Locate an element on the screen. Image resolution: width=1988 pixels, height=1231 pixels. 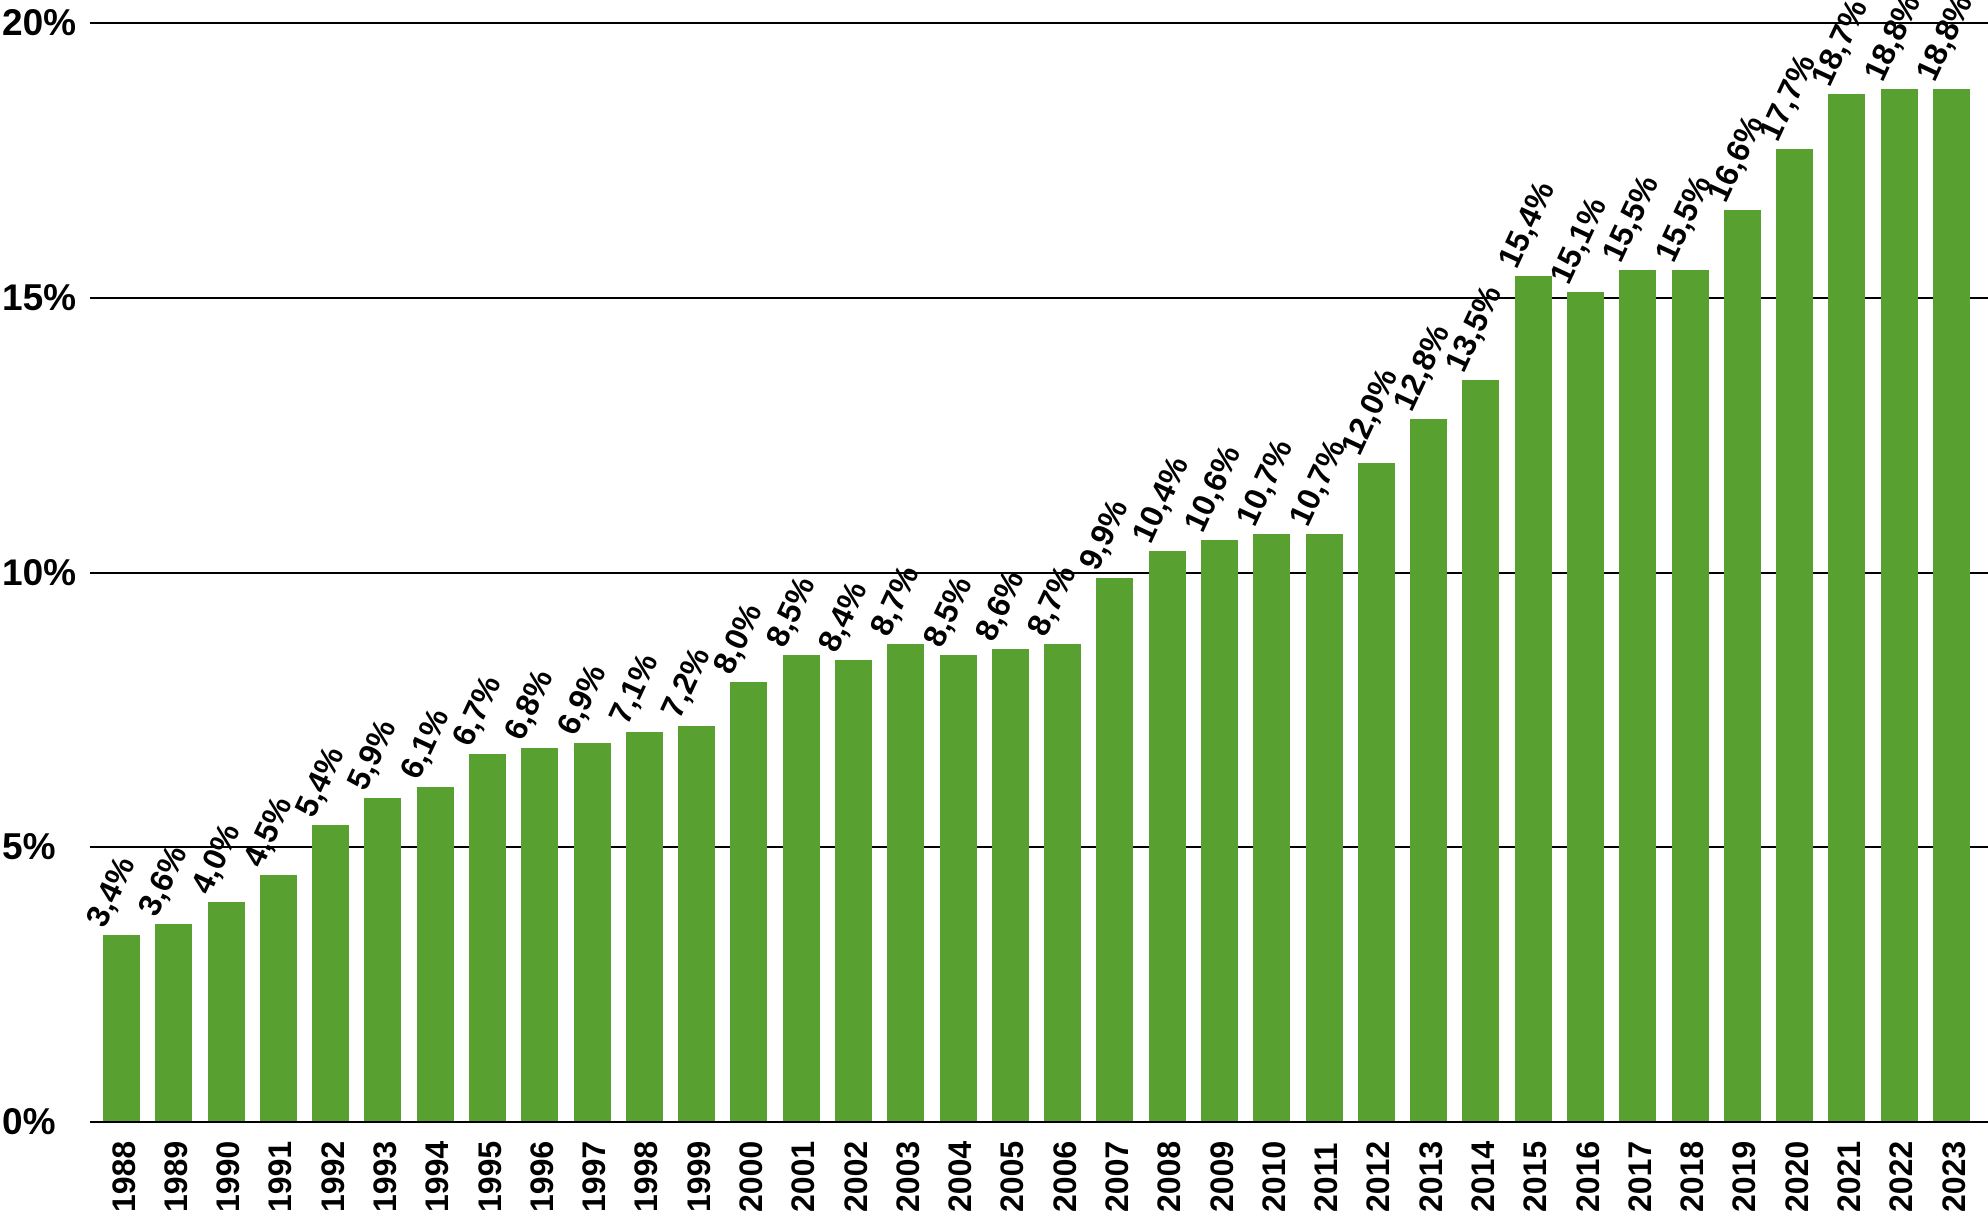
x-tick-label-2006: 2006 is located at coordinates (1064, 1176).